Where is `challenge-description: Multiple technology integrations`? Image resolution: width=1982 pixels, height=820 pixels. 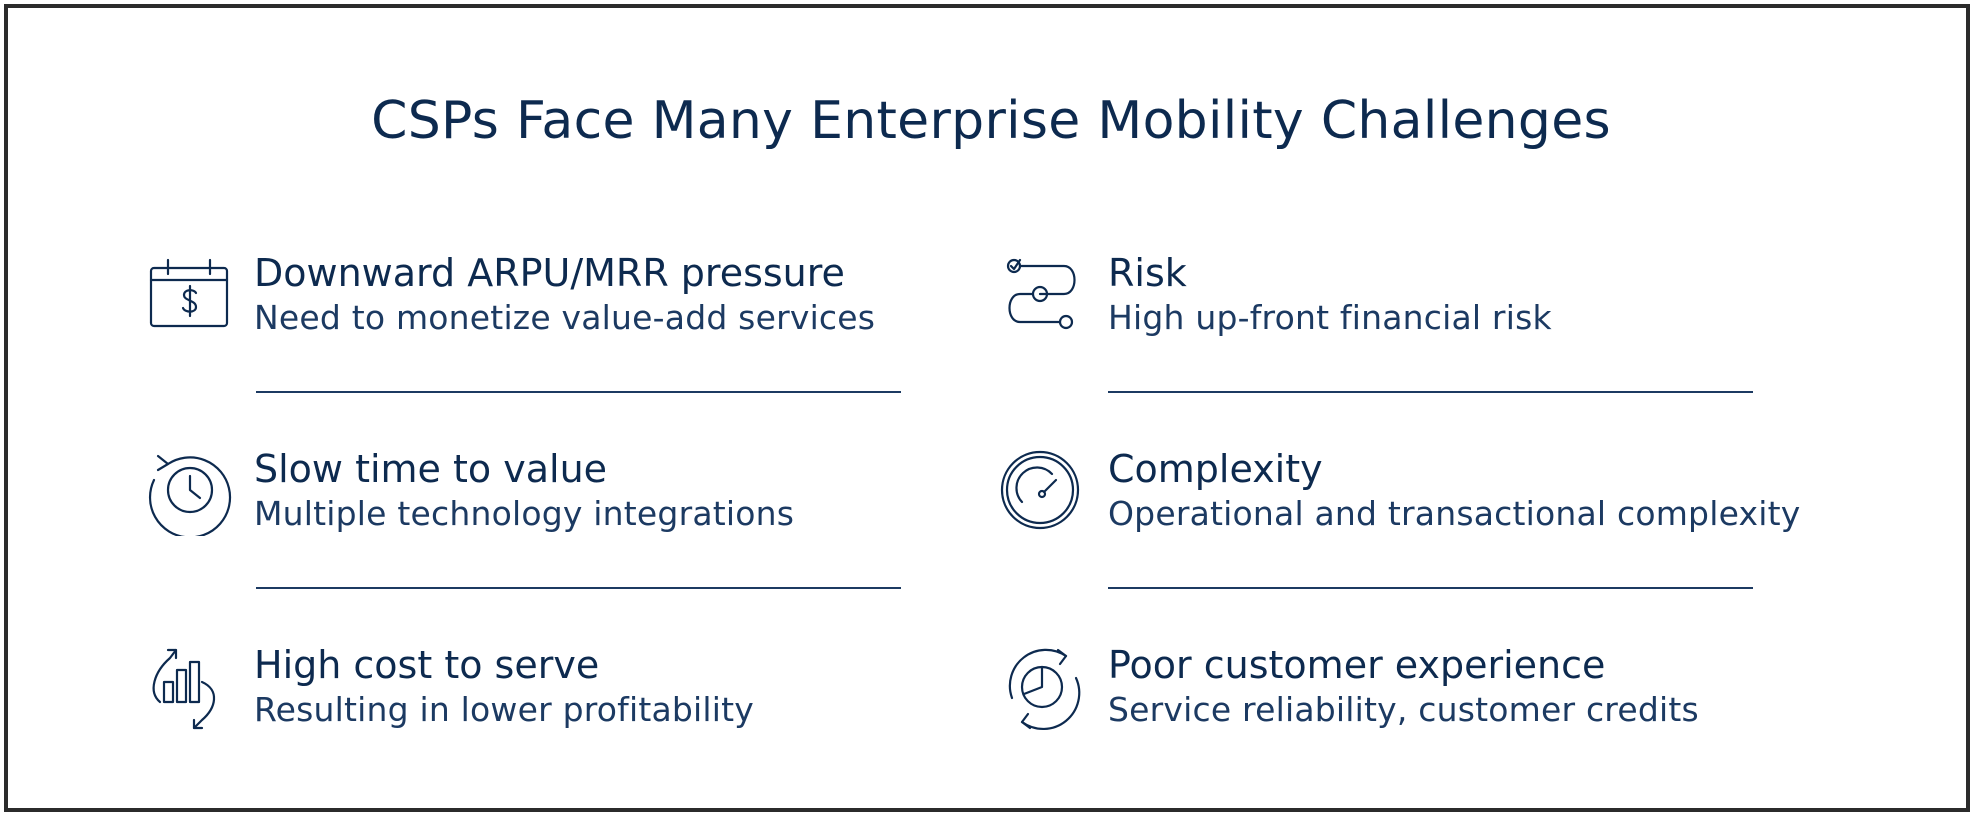 challenge-description: Multiple technology integrations is located at coordinates (524, 513).